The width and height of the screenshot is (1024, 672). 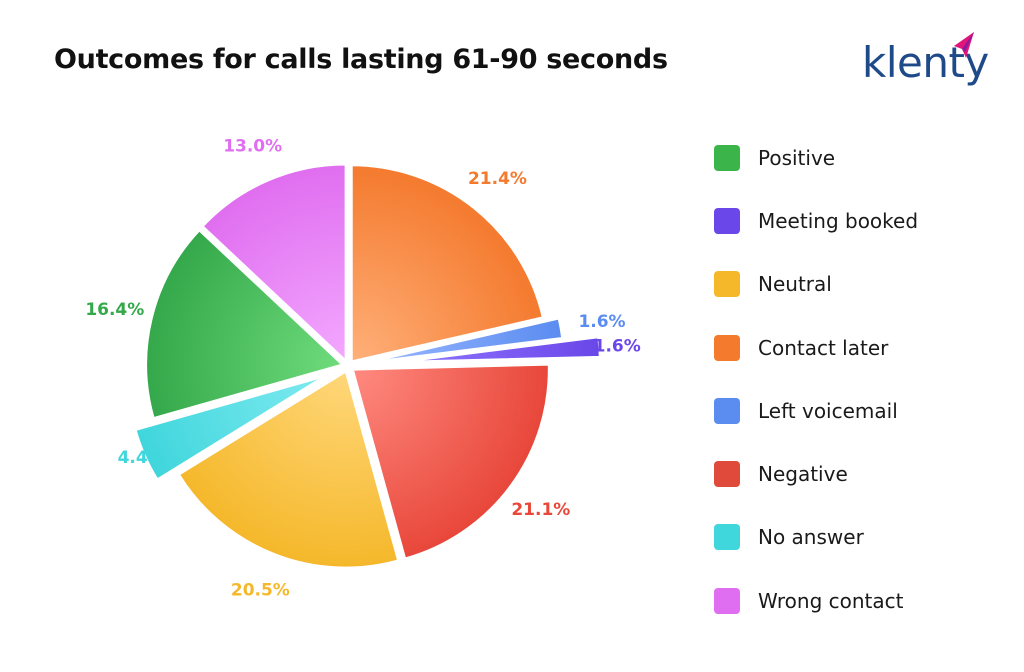 What do you see at coordinates (361, 59) in the screenshot?
I see `chart-title: Outcomes for calls lasting 61-90 seconds` at bounding box center [361, 59].